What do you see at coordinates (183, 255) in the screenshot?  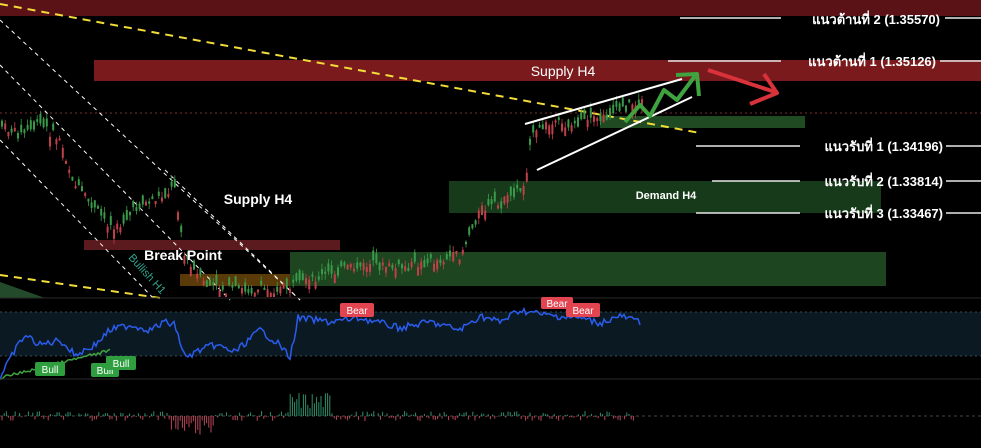 I see `break-point-label: Break Point` at bounding box center [183, 255].